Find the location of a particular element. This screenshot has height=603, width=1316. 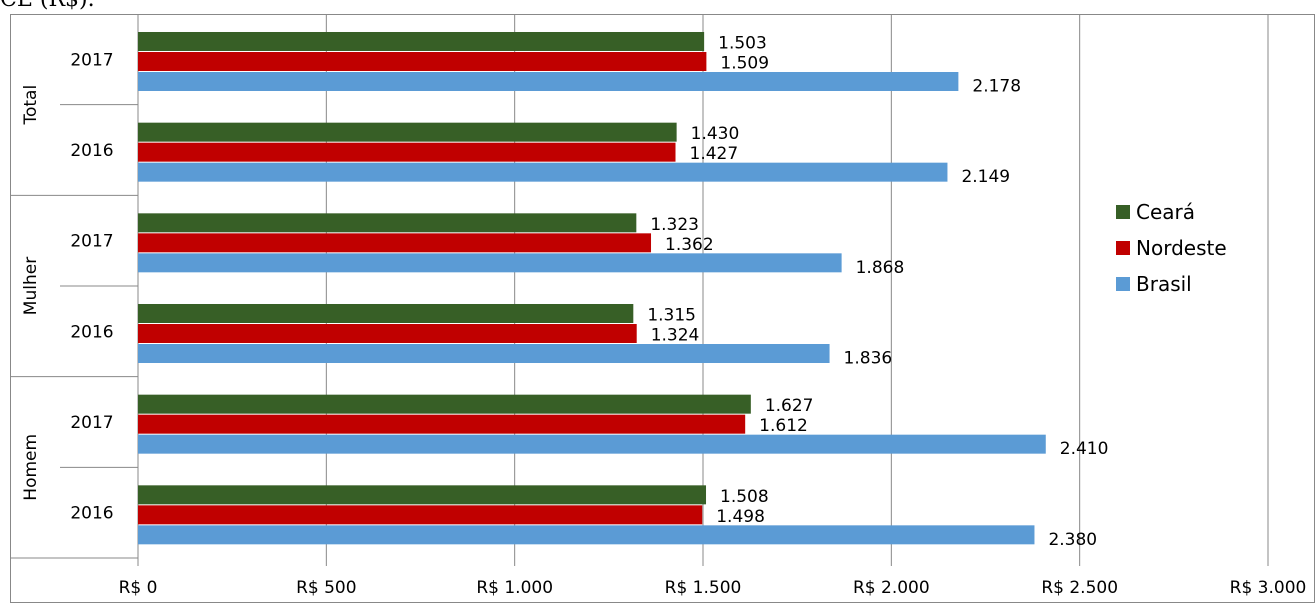

data-label: 1.508 is located at coordinates (744, 497).